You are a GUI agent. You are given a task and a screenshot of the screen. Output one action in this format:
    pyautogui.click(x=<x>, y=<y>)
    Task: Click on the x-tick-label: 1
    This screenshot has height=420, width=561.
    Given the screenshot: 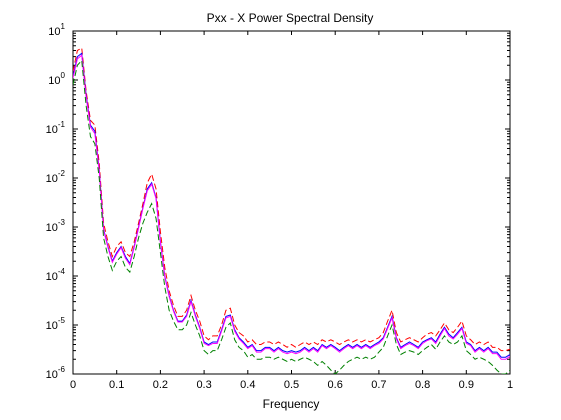 What is the action you would take?
    pyautogui.click(x=510, y=385)
    